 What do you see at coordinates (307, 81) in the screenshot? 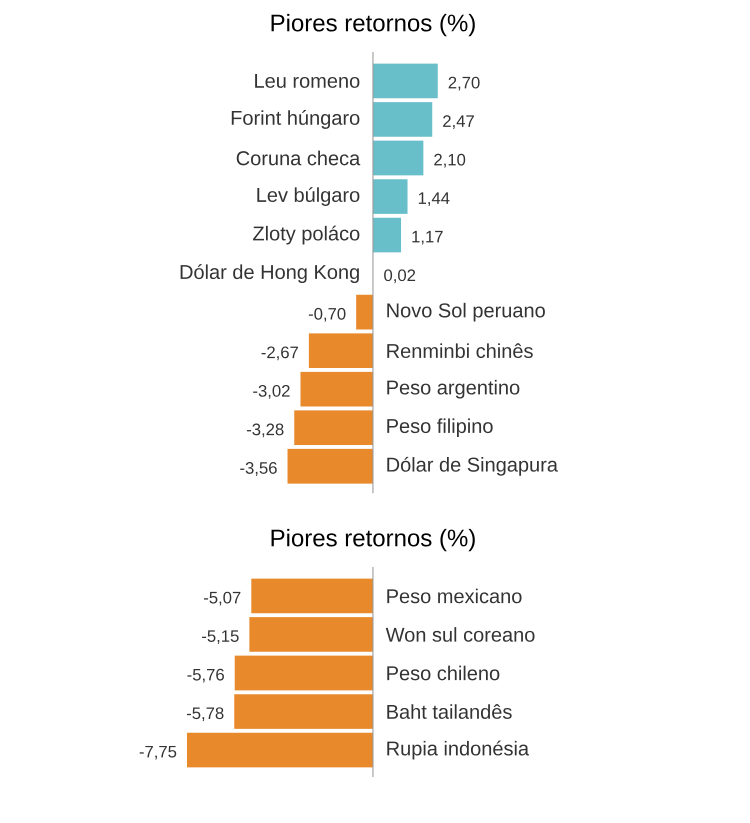
I see `y-tick-label: Leu romeno` at bounding box center [307, 81].